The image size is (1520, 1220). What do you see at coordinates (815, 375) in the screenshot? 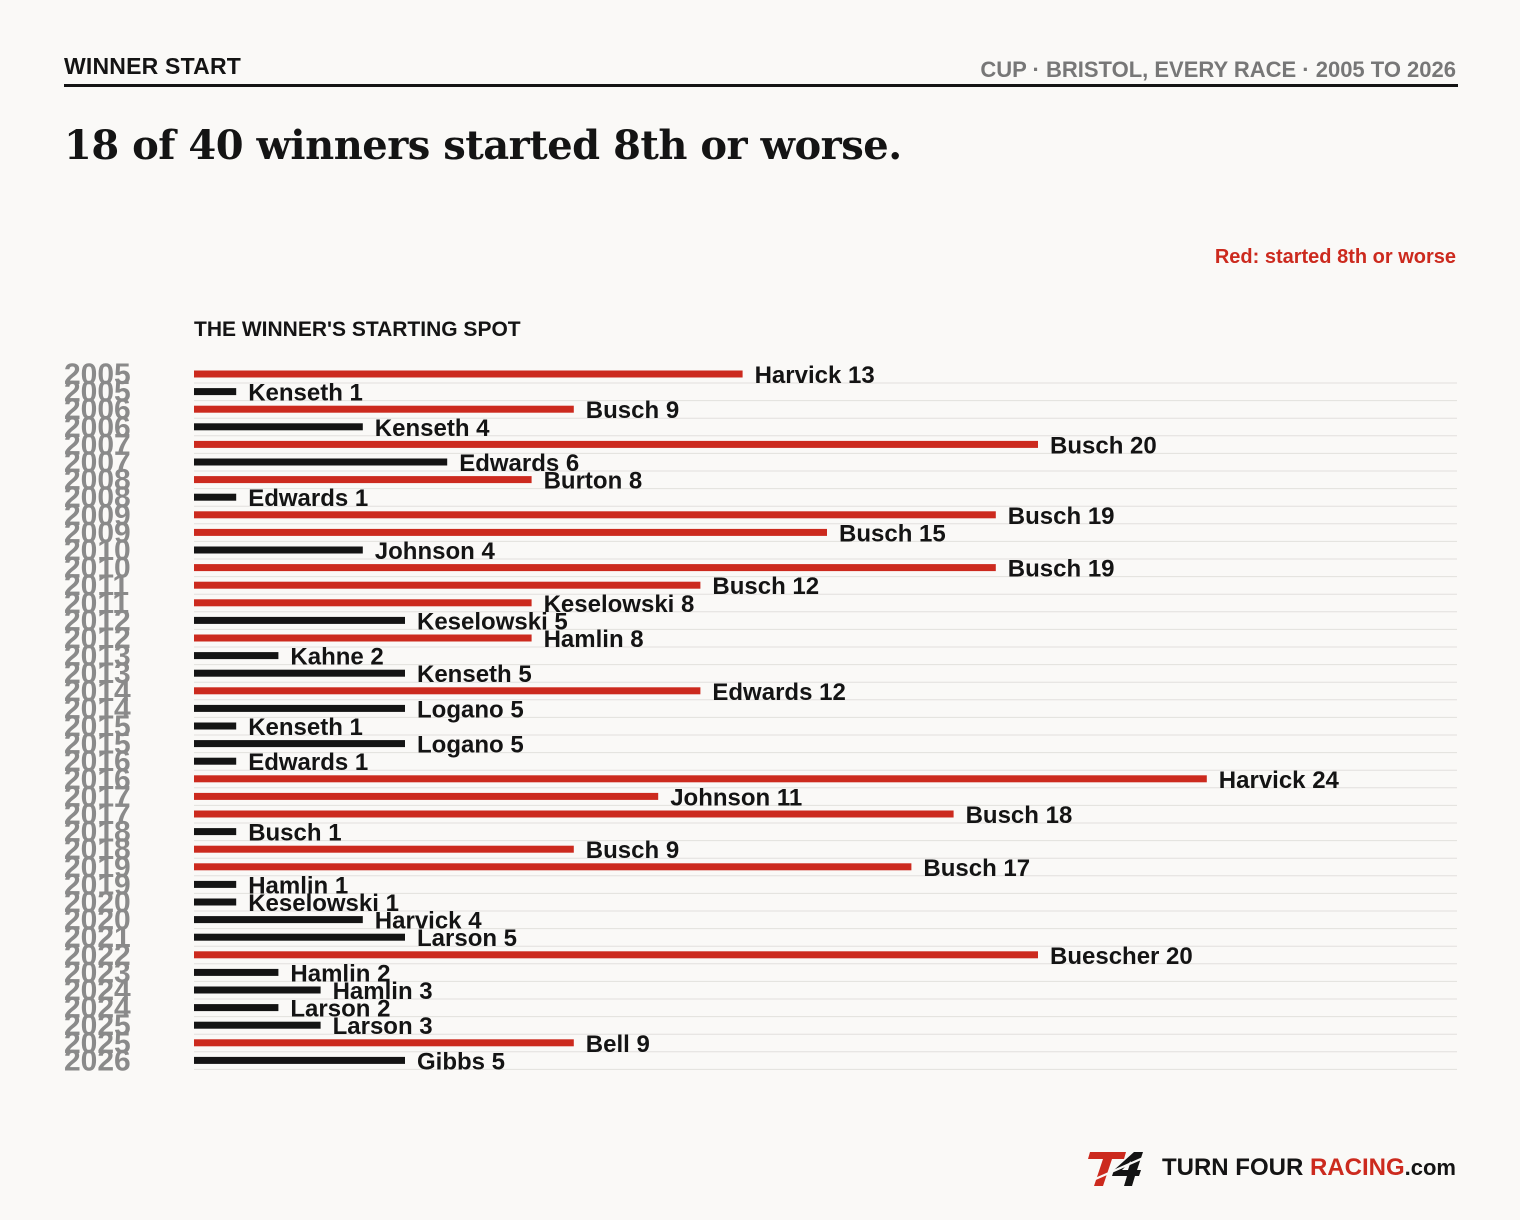
I see `data-label: Harvick 13` at bounding box center [815, 375].